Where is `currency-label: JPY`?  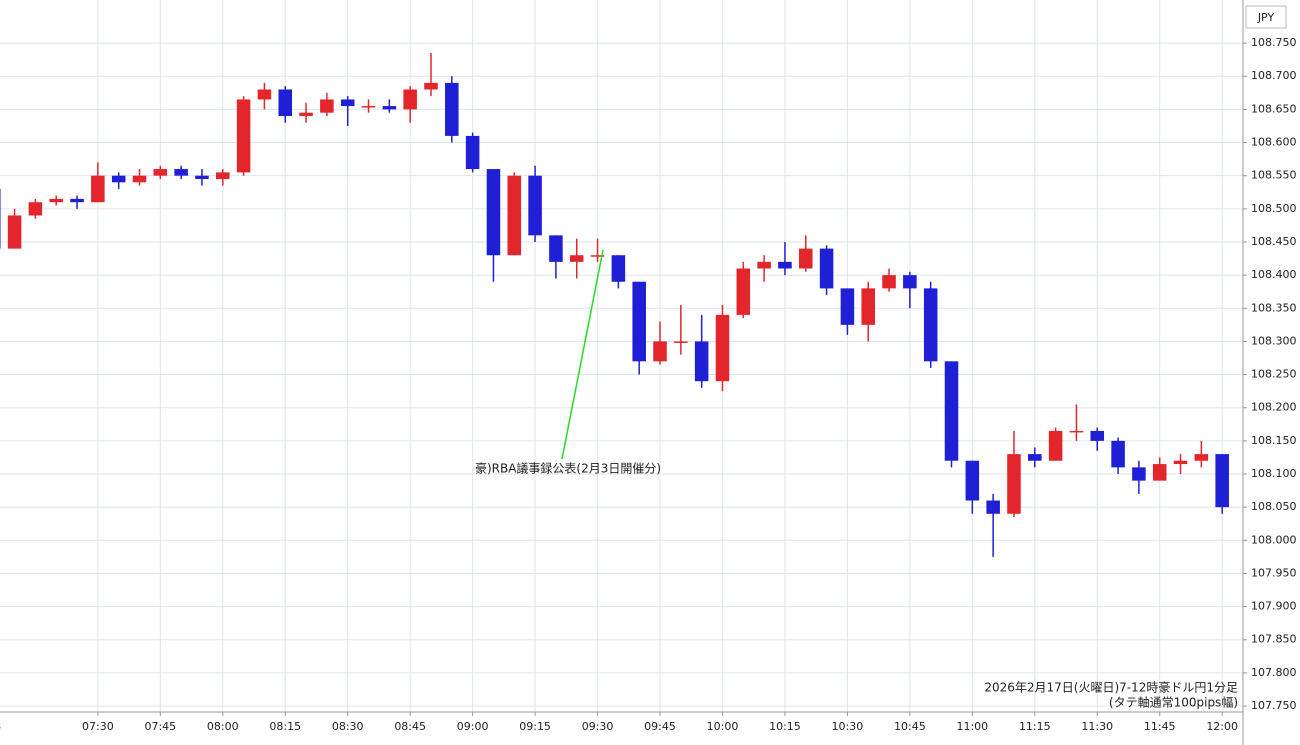
currency-label: JPY is located at coordinates (1266, 17).